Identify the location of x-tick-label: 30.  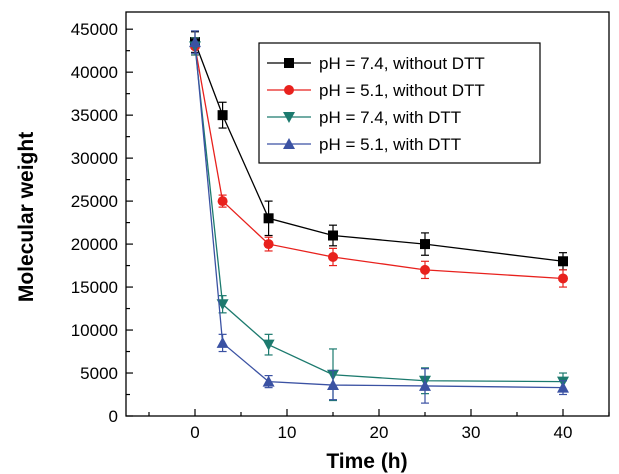
(471, 432).